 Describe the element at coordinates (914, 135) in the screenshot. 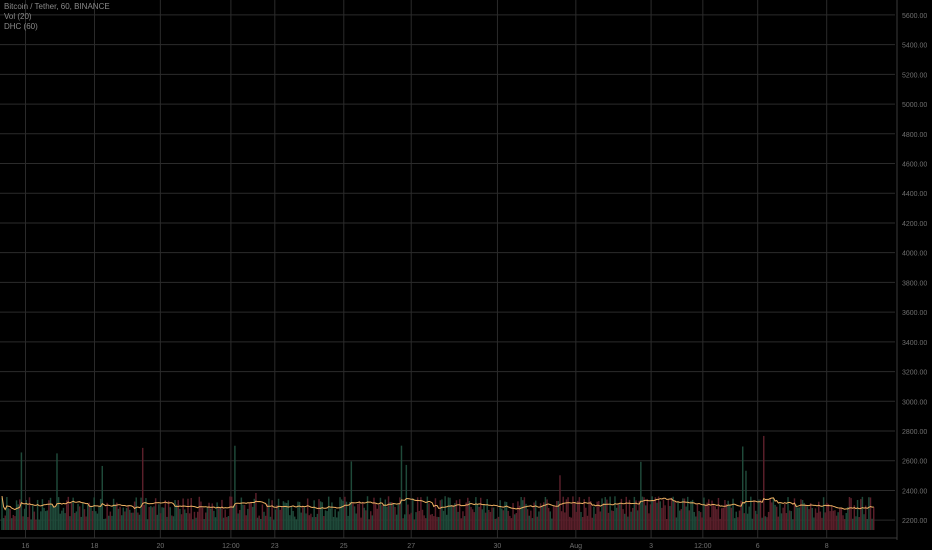

I see `y-tick-label: 4800.00` at that location.